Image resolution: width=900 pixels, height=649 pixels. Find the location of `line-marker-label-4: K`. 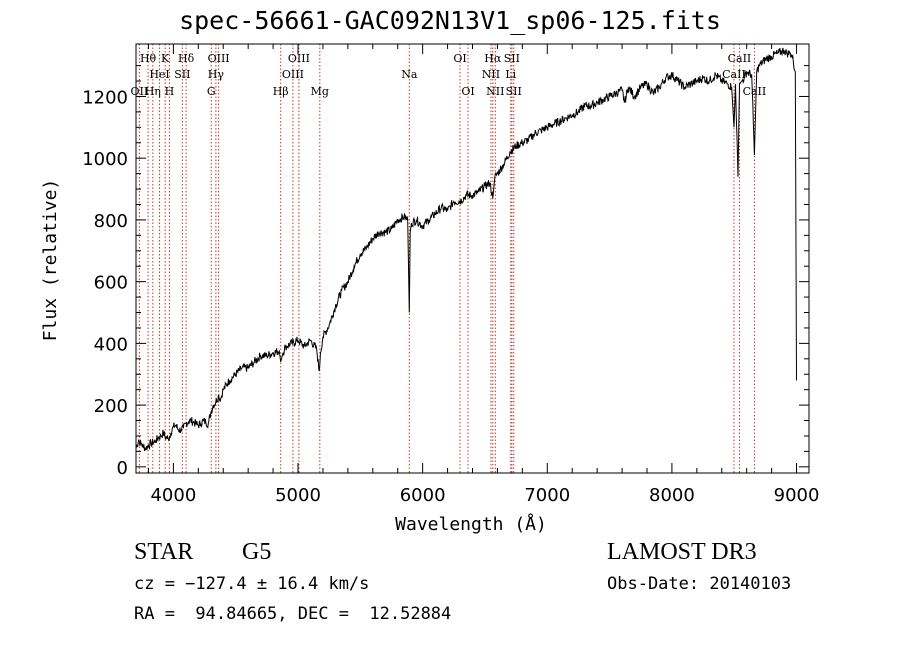

line-marker-label-4: K is located at coordinates (165, 58).